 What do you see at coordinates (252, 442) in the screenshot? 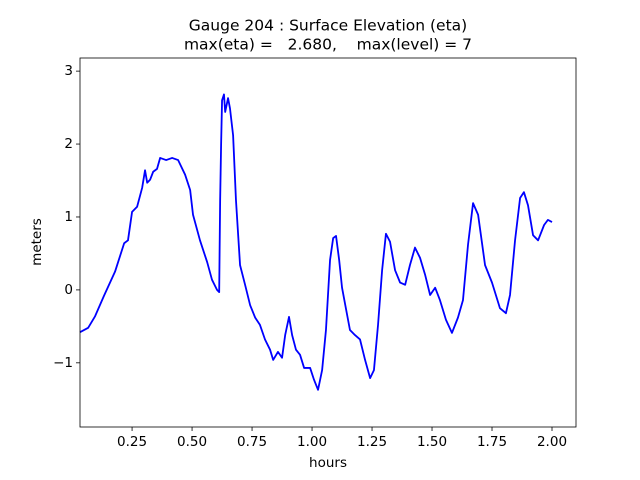
I see `x-tick-label: 0.75` at bounding box center [252, 442].